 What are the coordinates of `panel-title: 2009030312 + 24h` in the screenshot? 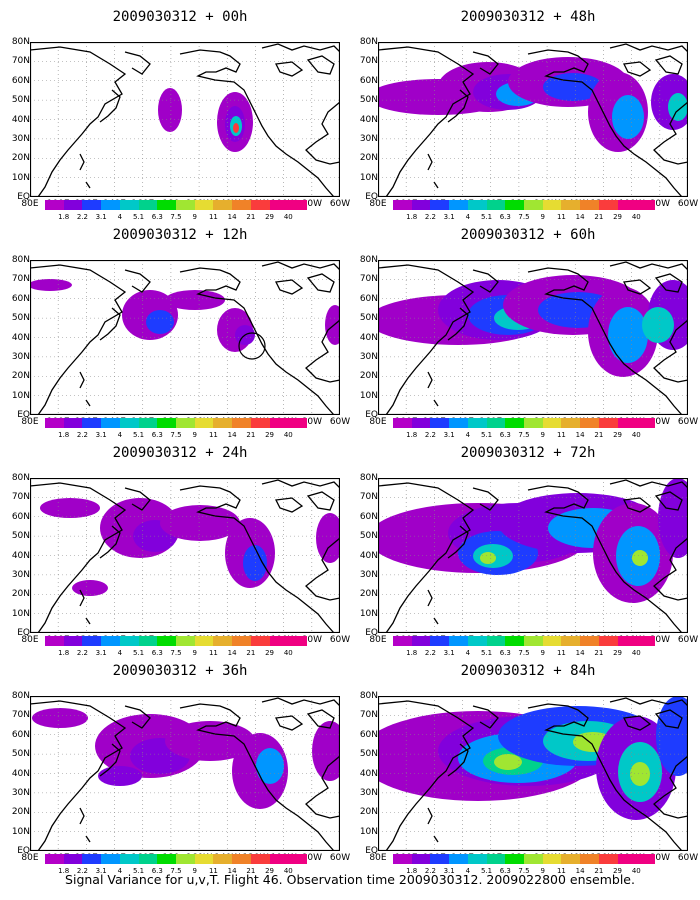 It's located at (180, 453).